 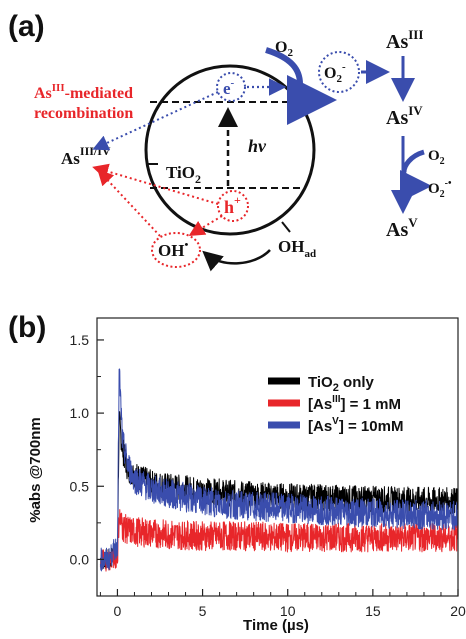 I want to click on hole-circle, so click(x=233, y=206).